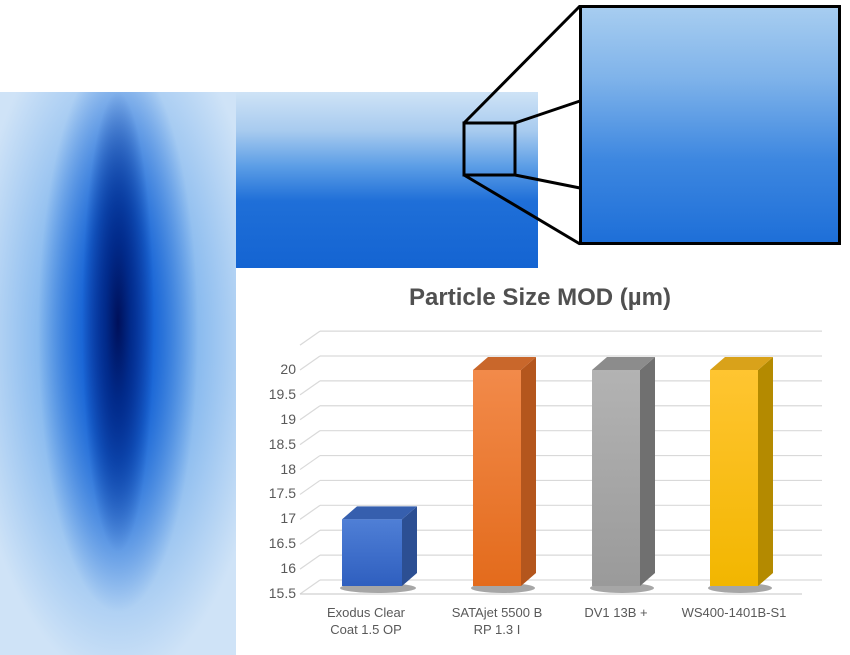 The width and height of the screenshot is (850, 655). I want to click on magnifier-box, so click(489, 149).